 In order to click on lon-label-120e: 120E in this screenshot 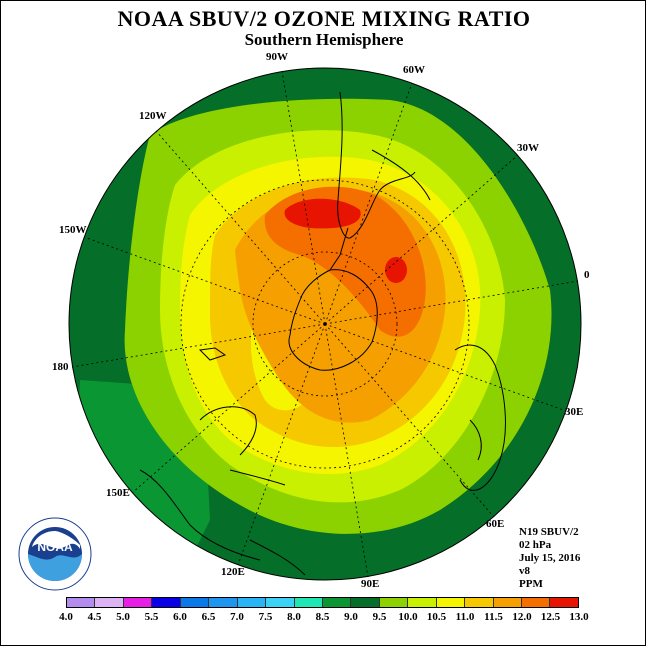, I will do `click(233, 572)`.